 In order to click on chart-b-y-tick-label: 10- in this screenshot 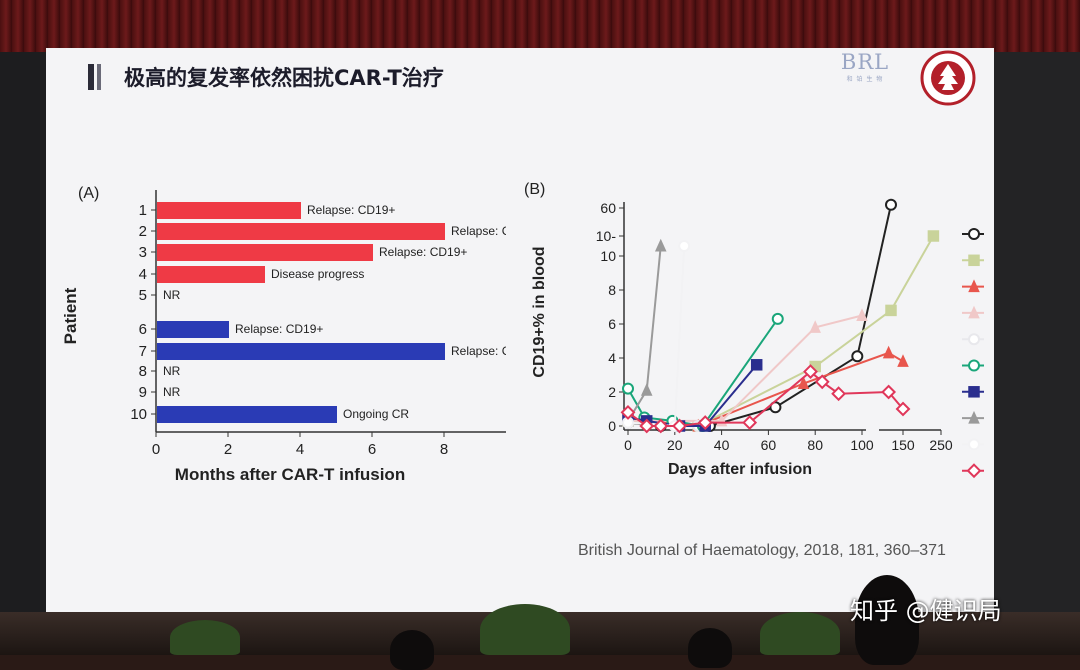, I will do `click(606, 236)`.